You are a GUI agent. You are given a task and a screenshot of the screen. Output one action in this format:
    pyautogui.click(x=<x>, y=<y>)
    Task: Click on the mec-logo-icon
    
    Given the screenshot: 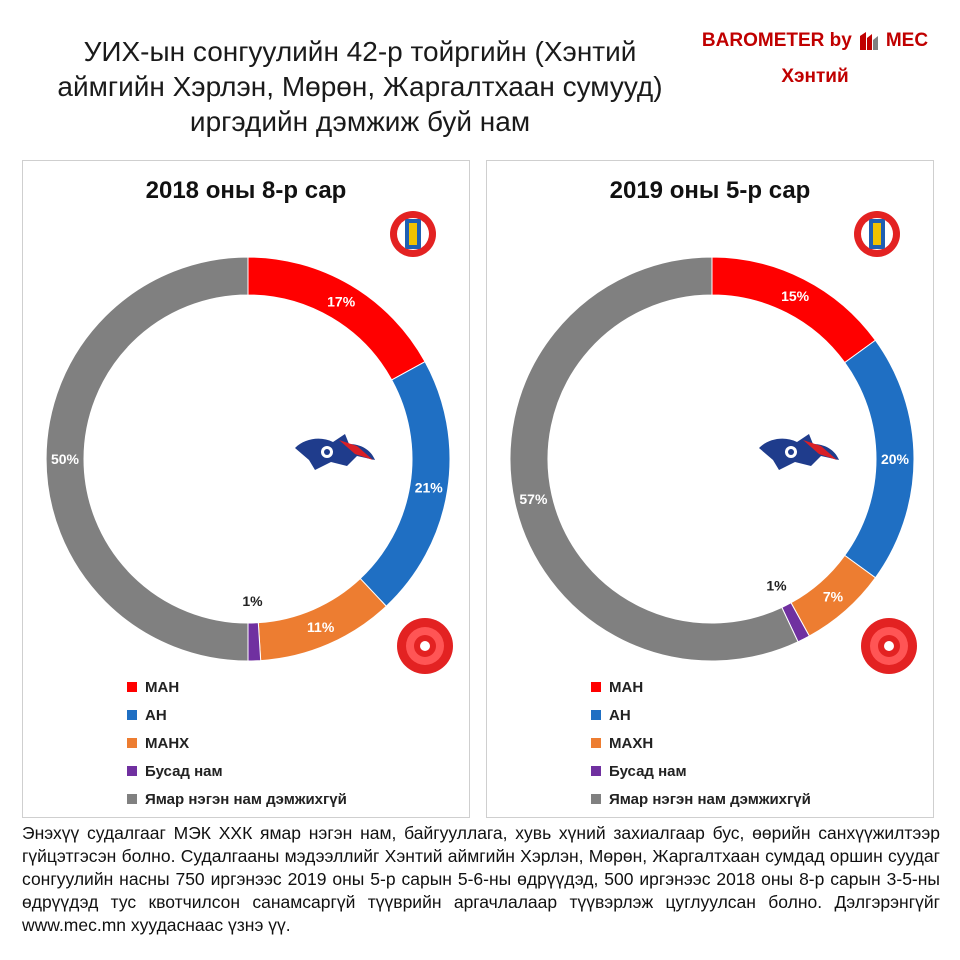 What is the action you would take?
    pyautogui.click(x=868, y=41)
    